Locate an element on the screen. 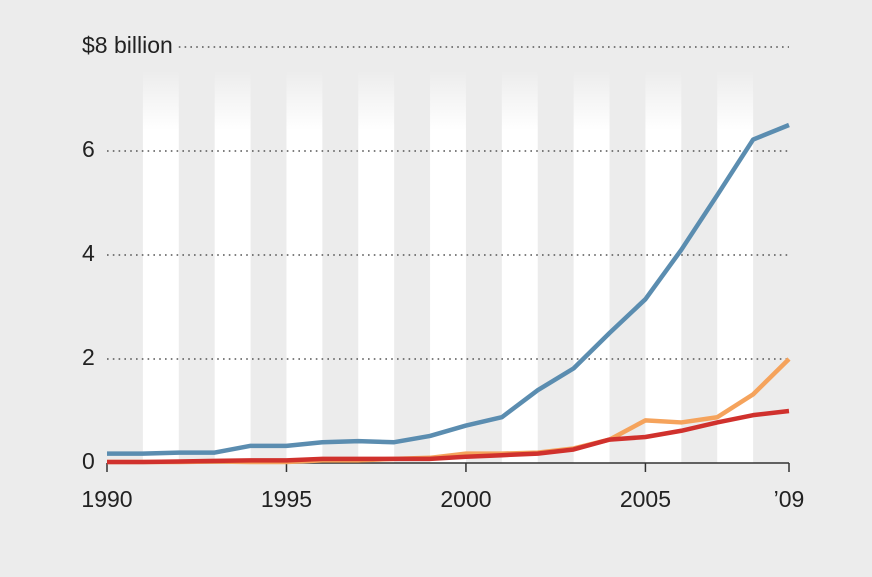 Image resolution: width=872 pixels, height=577 pixels. x-tick-label: 2005 is located at coordinates (645, 499).